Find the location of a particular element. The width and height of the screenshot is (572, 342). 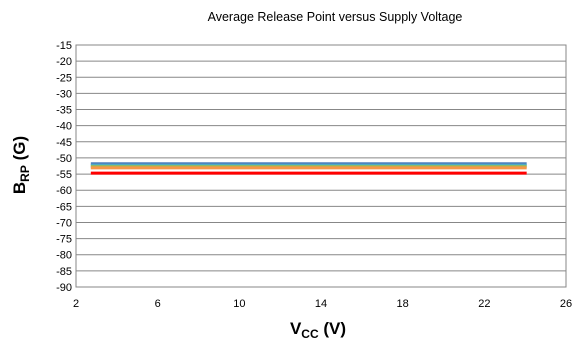

y-tick-label: -60 is located at coordinates (64, 191).